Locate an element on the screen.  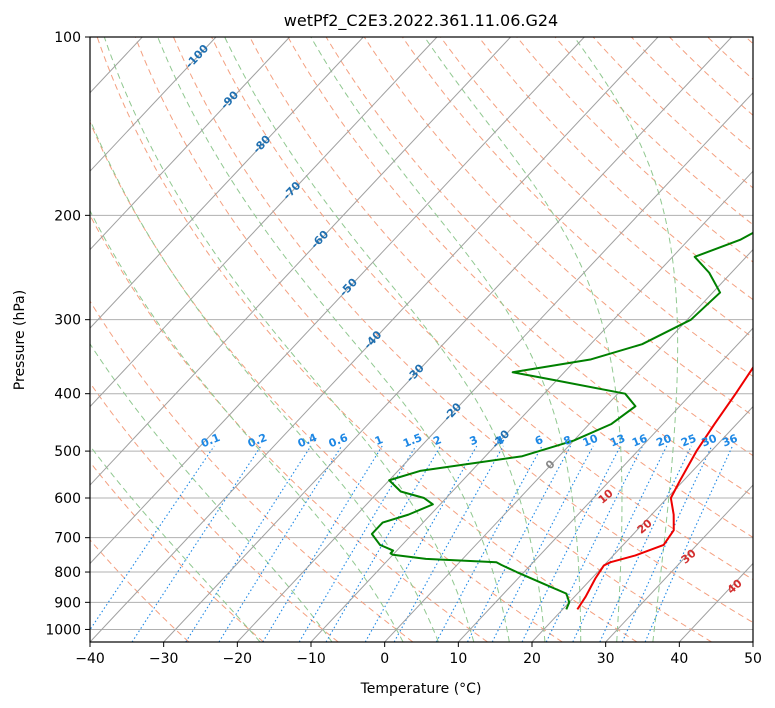
mixing-ratio-label: 1 is located at coordinates (379, 440).